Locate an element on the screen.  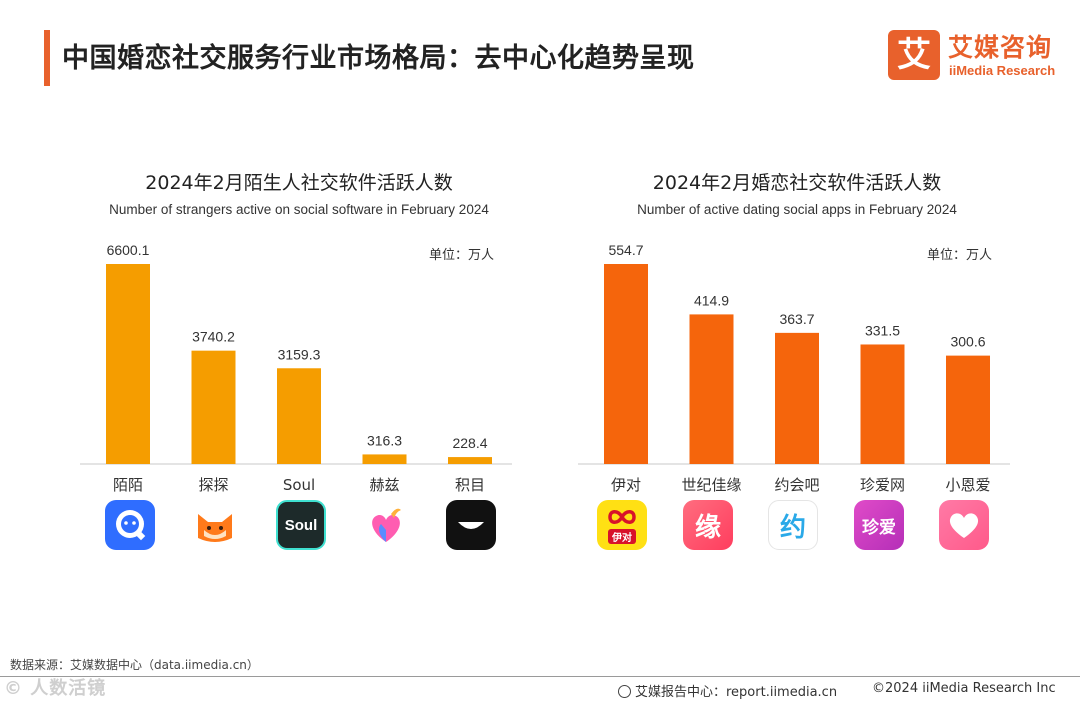
category-label: 约会吧 is located at coordinates (796, 485).